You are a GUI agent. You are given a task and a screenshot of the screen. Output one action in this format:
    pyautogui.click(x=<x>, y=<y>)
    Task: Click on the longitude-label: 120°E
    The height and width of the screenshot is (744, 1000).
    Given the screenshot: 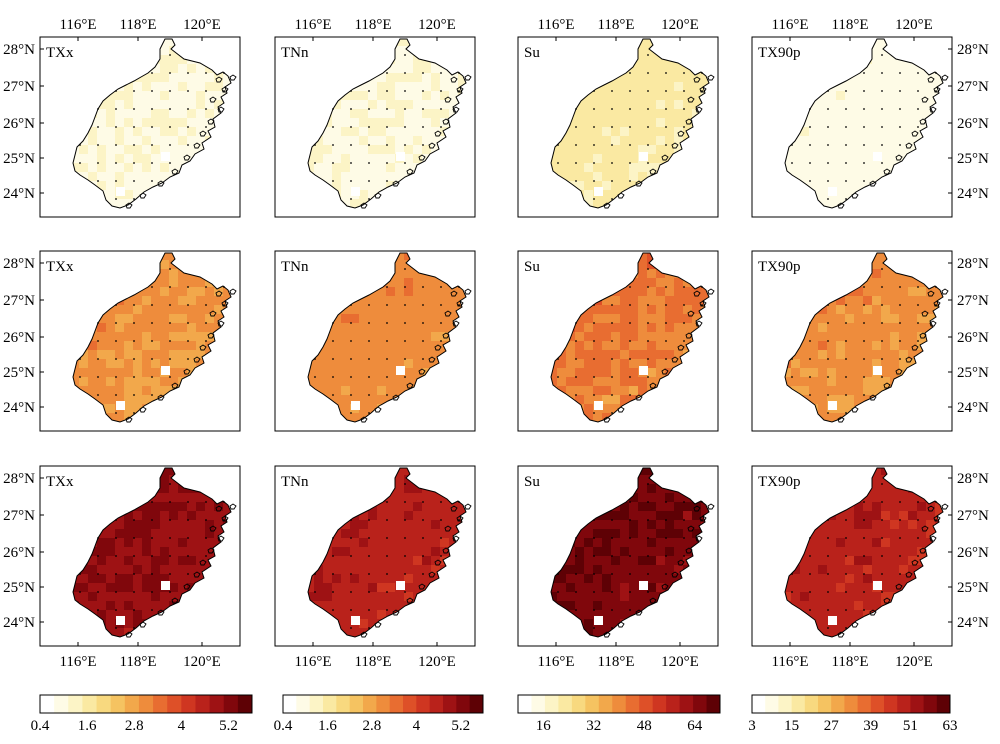 What is the action you would take?
    pyautogui.click(x=680, y=25)
    